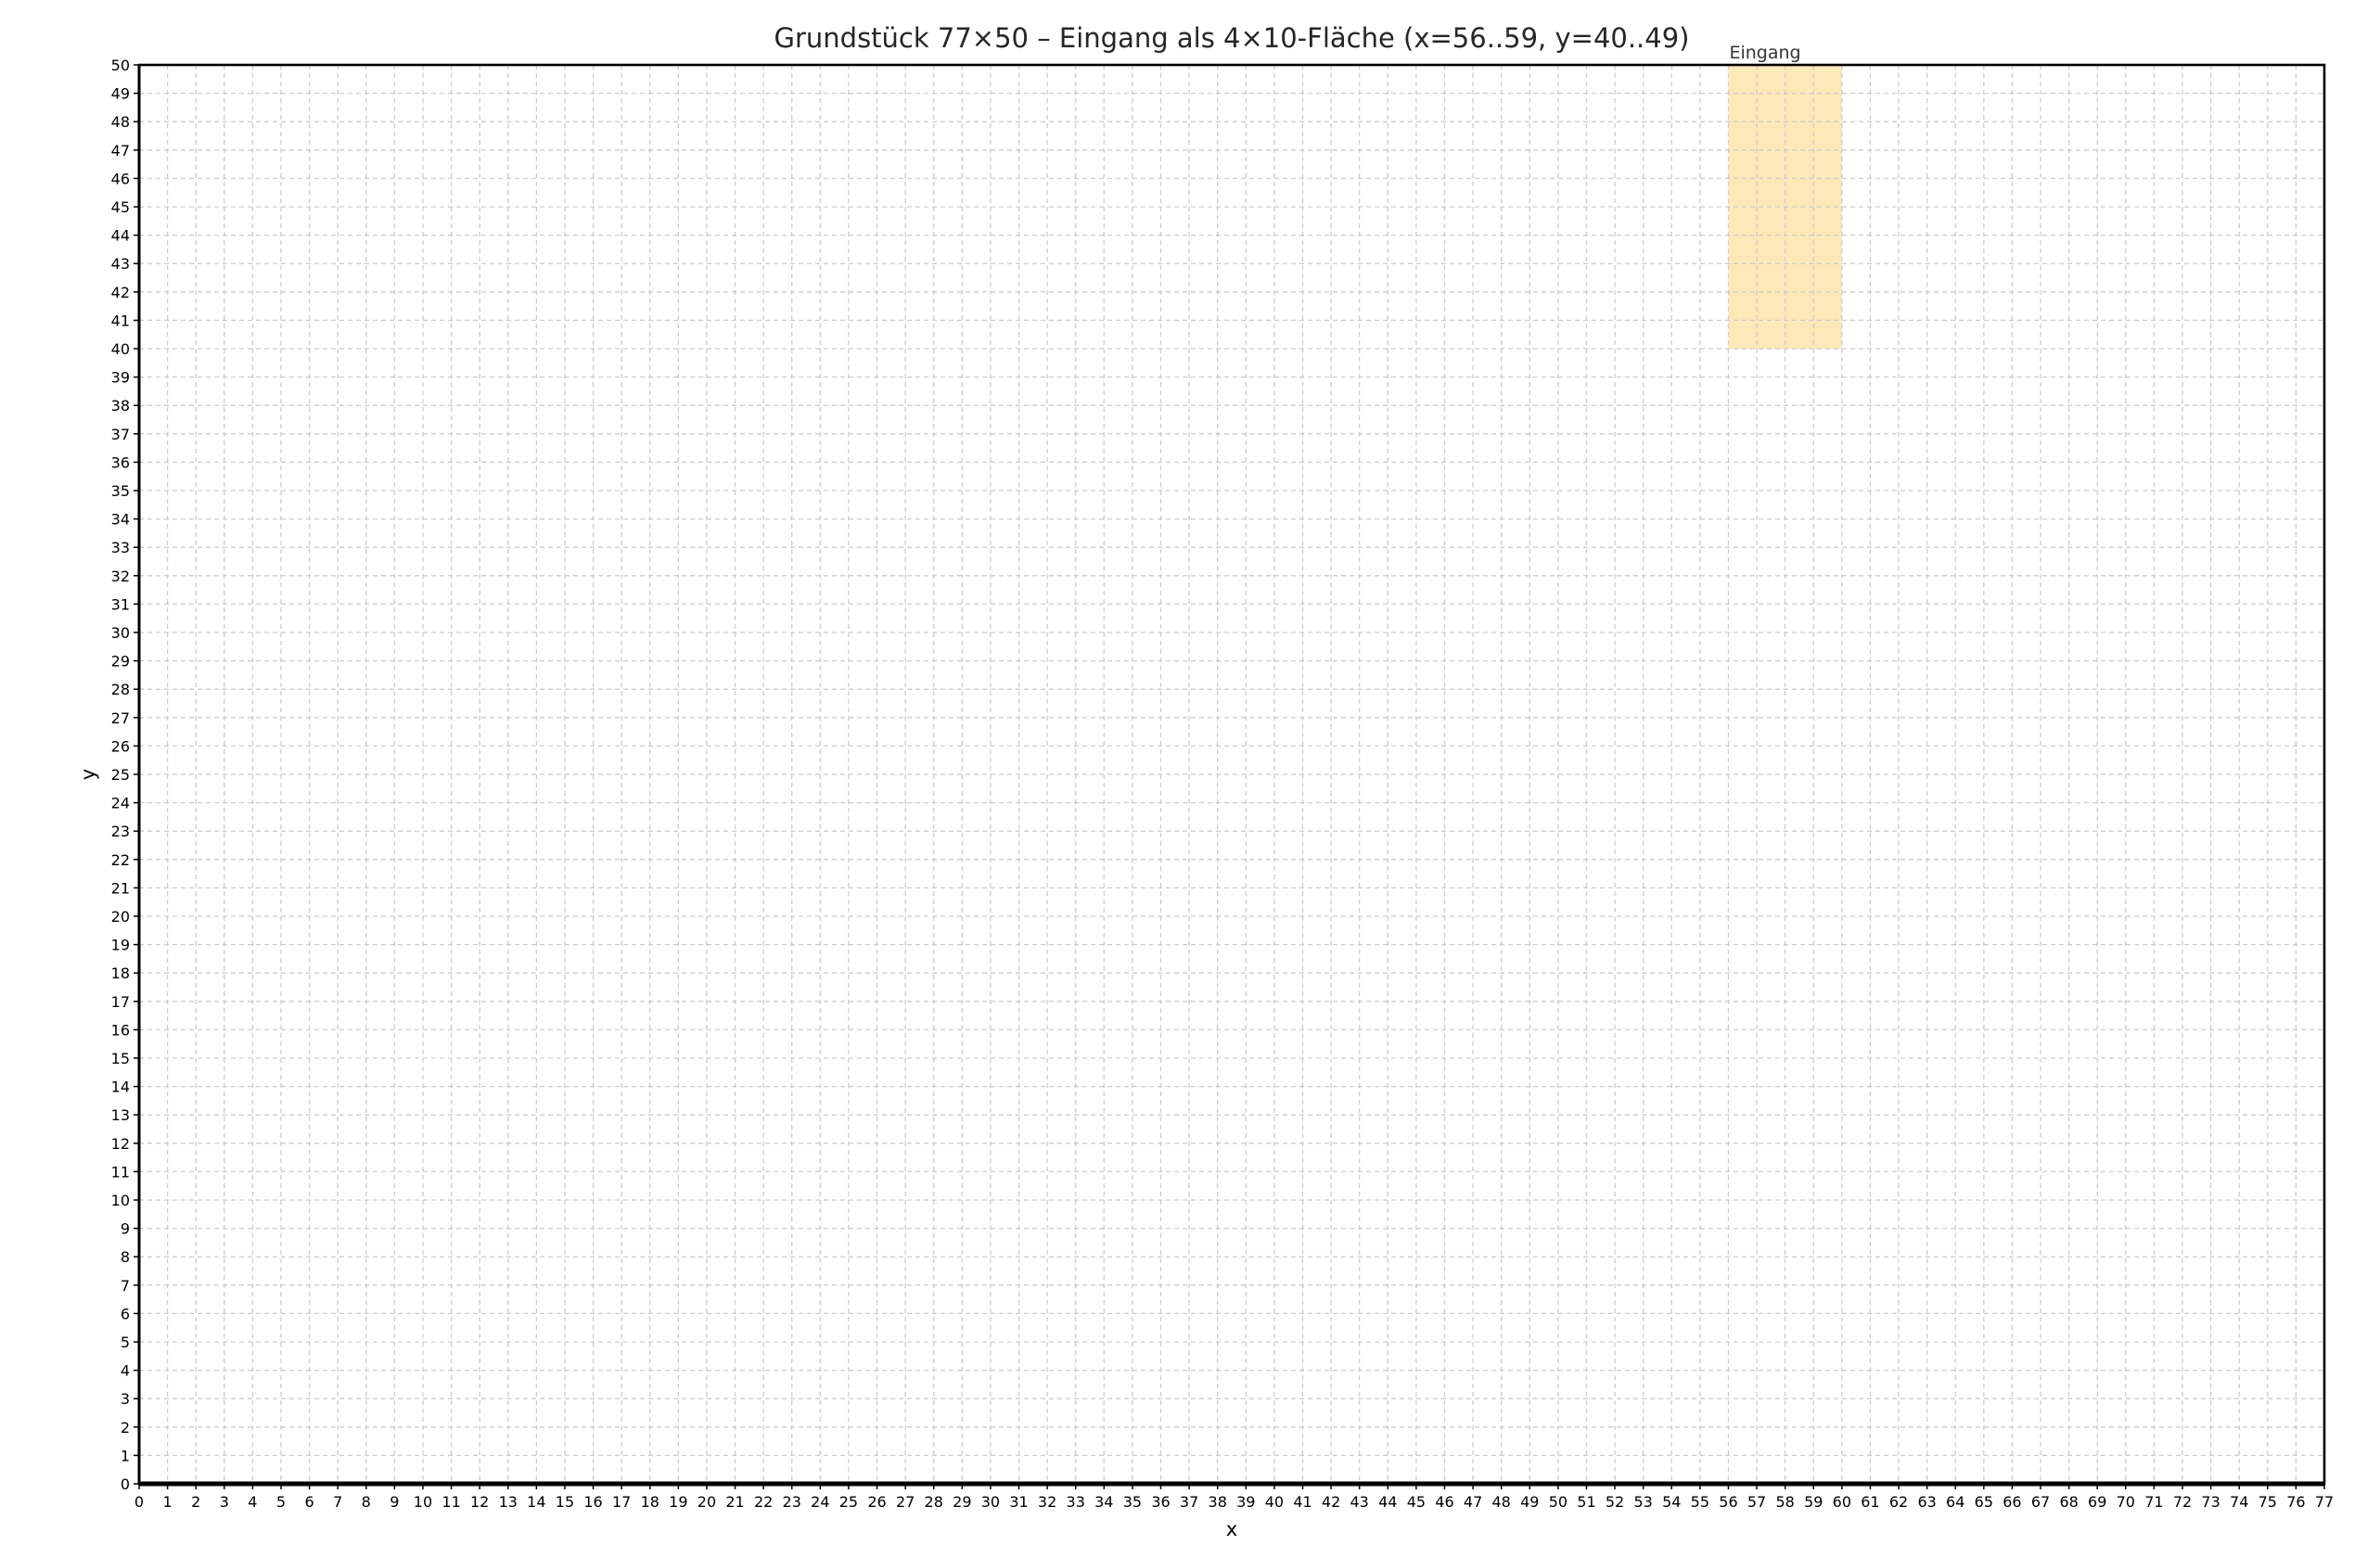  What do you see at coordinates (120, 1030) in the screenshot?
I see `y-tick-label-16: 16` at bounding box center [120, 1030].